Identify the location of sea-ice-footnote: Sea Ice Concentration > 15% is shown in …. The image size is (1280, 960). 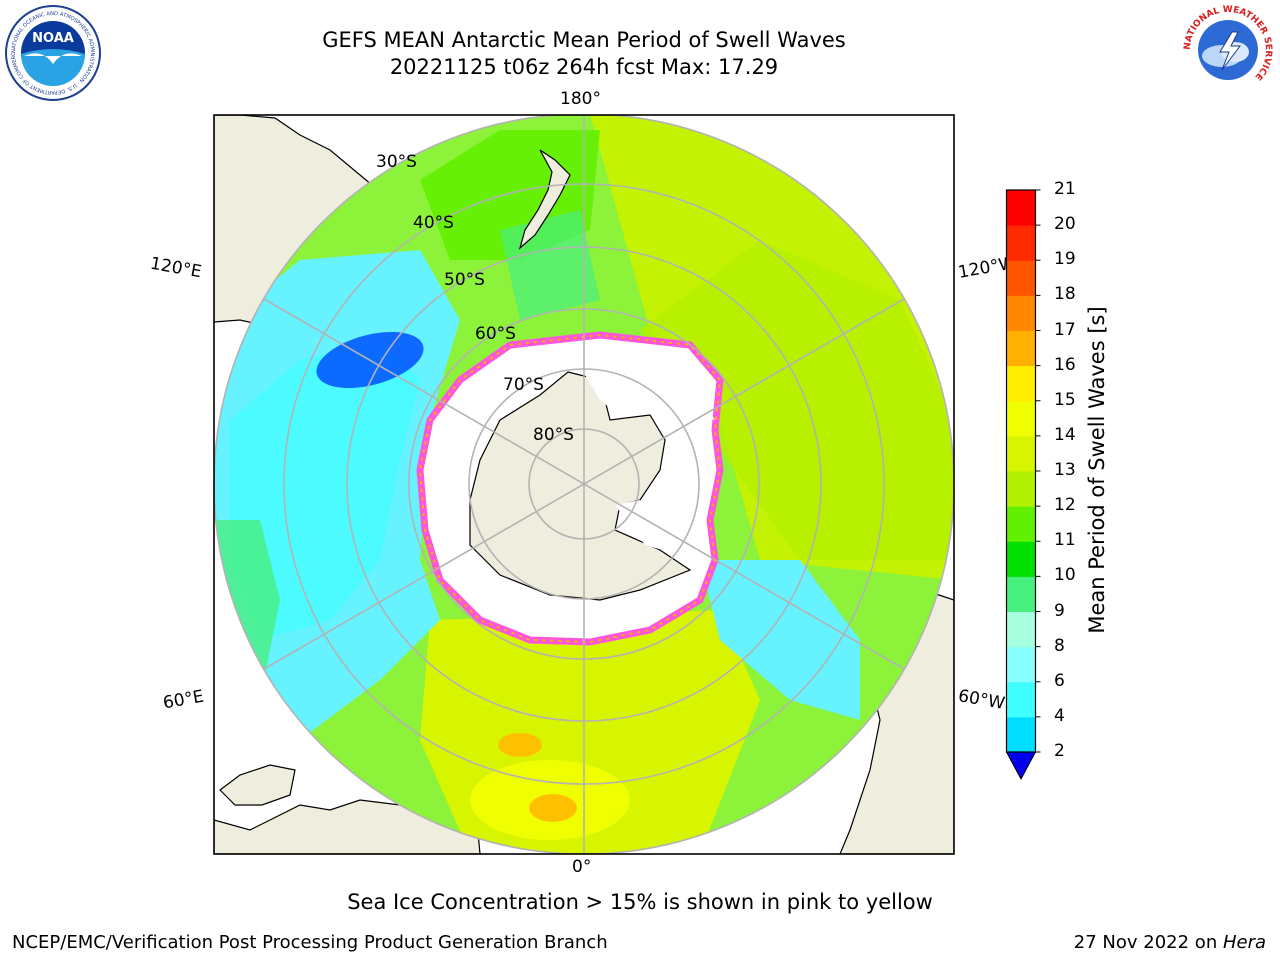
(640, 902).